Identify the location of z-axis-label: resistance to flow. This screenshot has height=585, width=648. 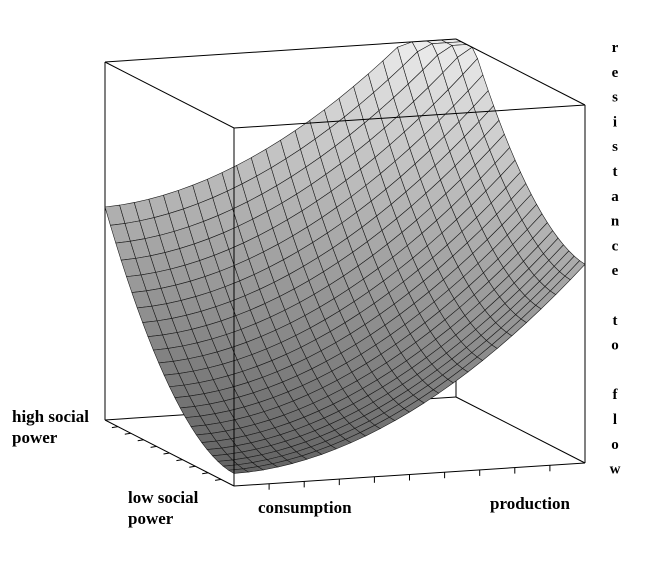
(615, 263).